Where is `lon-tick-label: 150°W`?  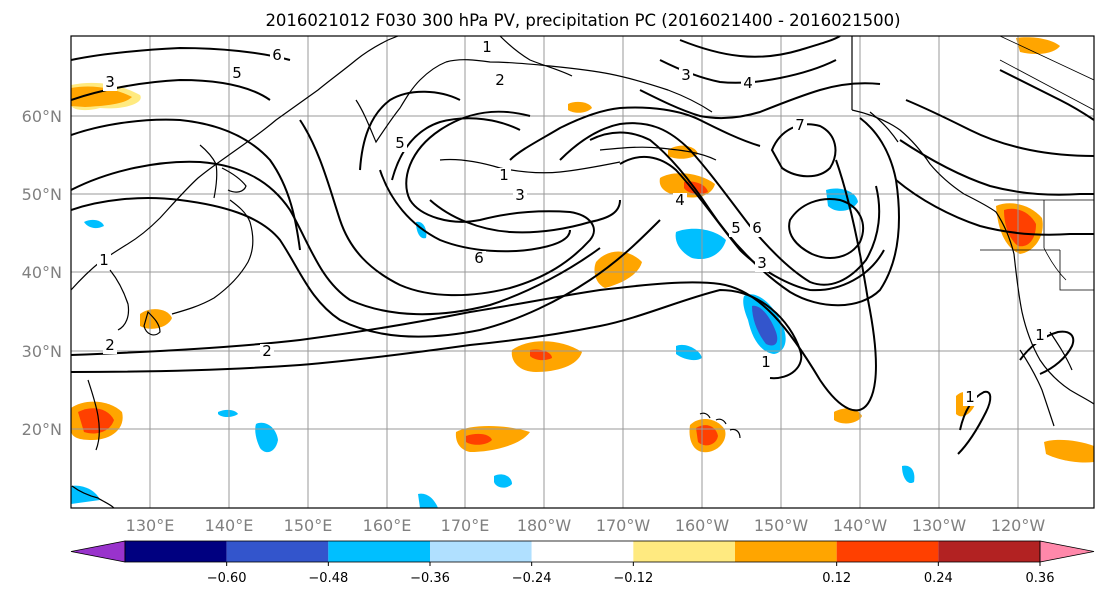
lon-tick-label: 150°W is located at coordinates (781, 525).